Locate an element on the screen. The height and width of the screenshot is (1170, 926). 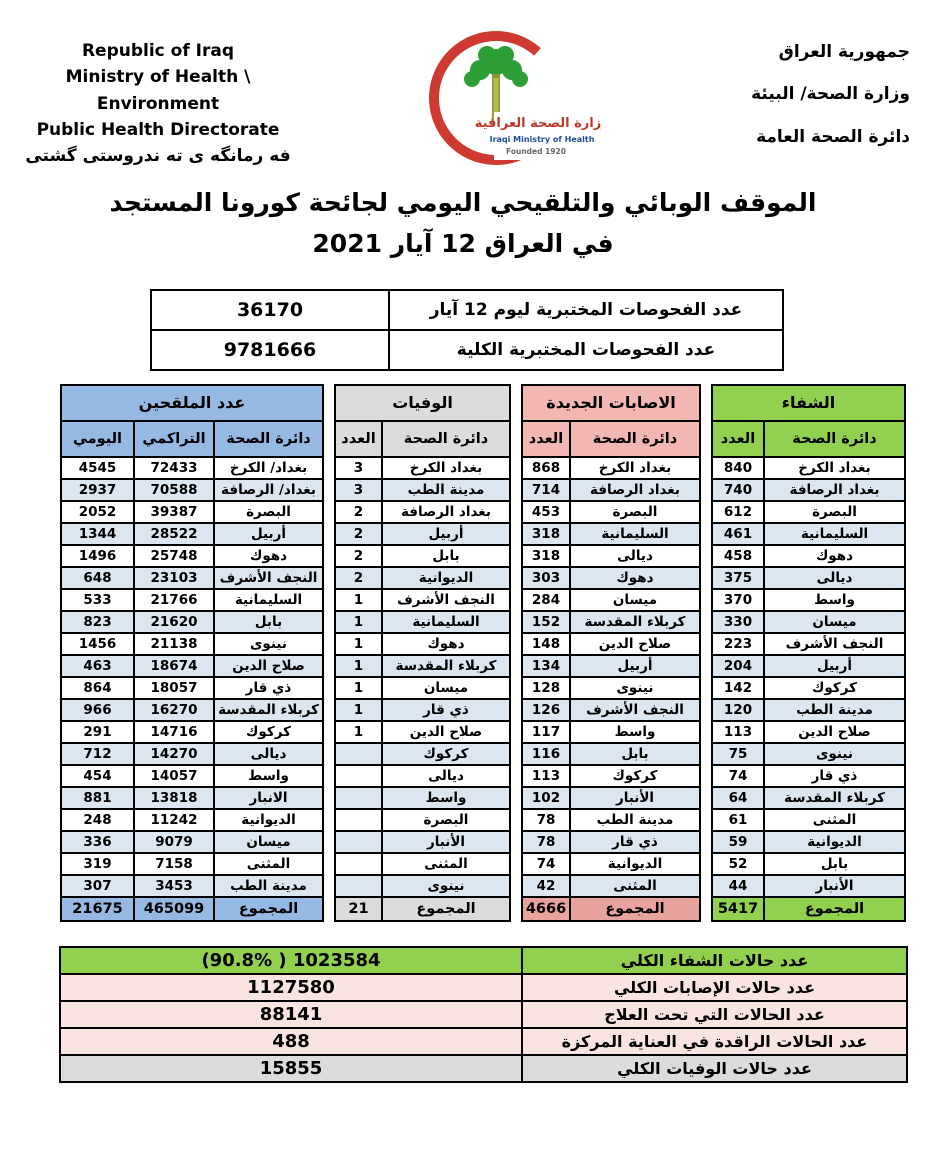
table-row: 2 بابل is located at coordinates (422, 555).